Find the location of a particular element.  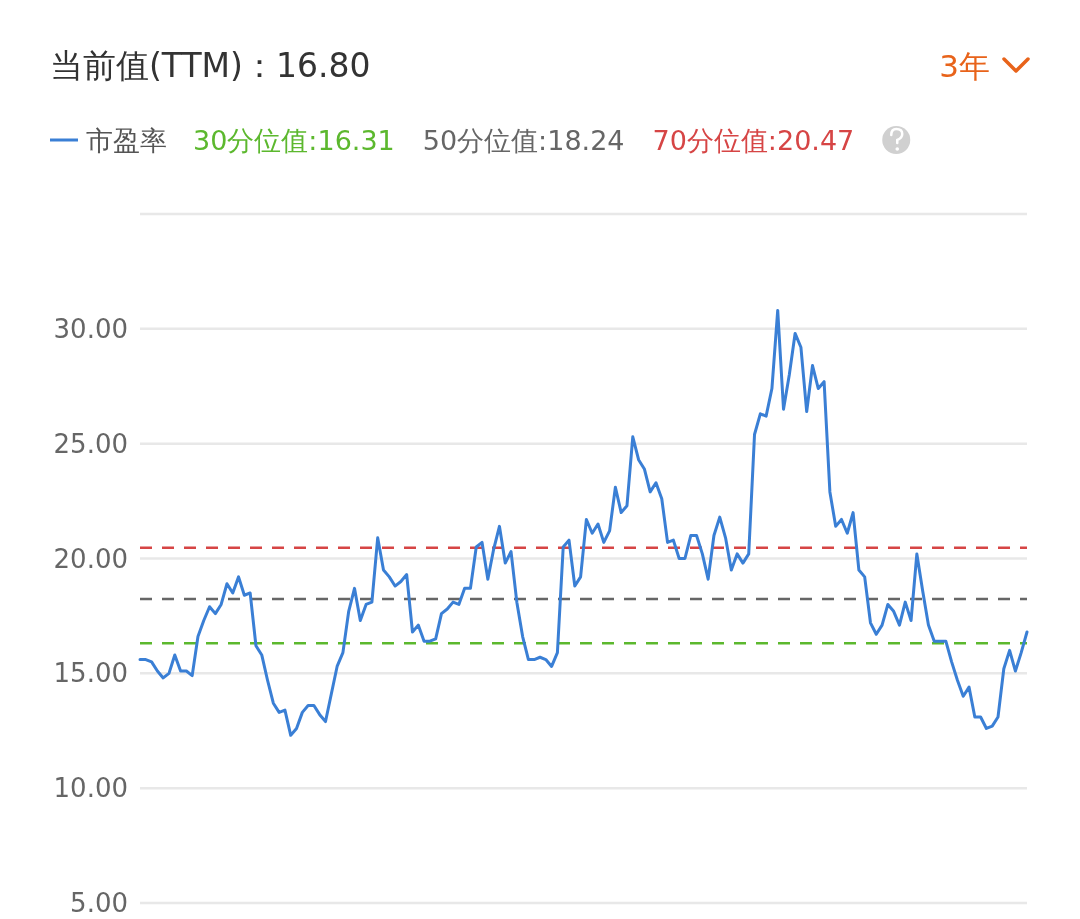

chart-title: 当前值(TTM)：16.80 is located at coordinates (210, 65).